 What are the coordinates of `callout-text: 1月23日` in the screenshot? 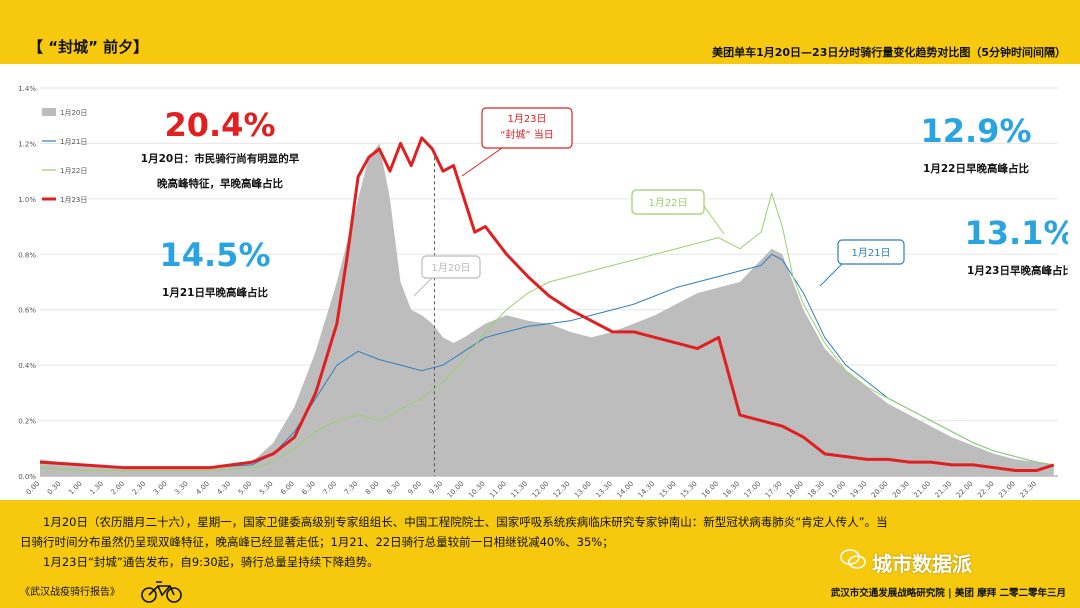 It's located at (526, 119).